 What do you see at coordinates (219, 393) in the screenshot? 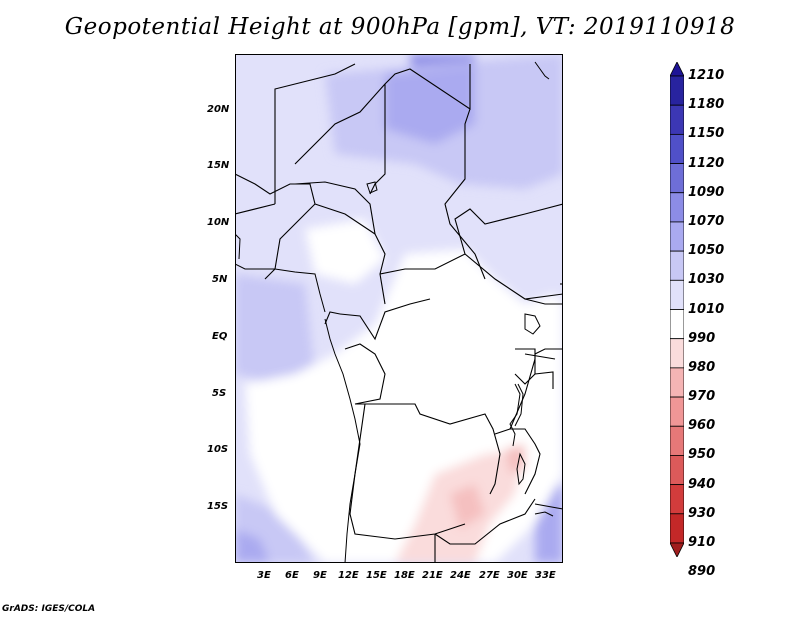
I see `lat-label: 5S` at bounding box center [219, 393].